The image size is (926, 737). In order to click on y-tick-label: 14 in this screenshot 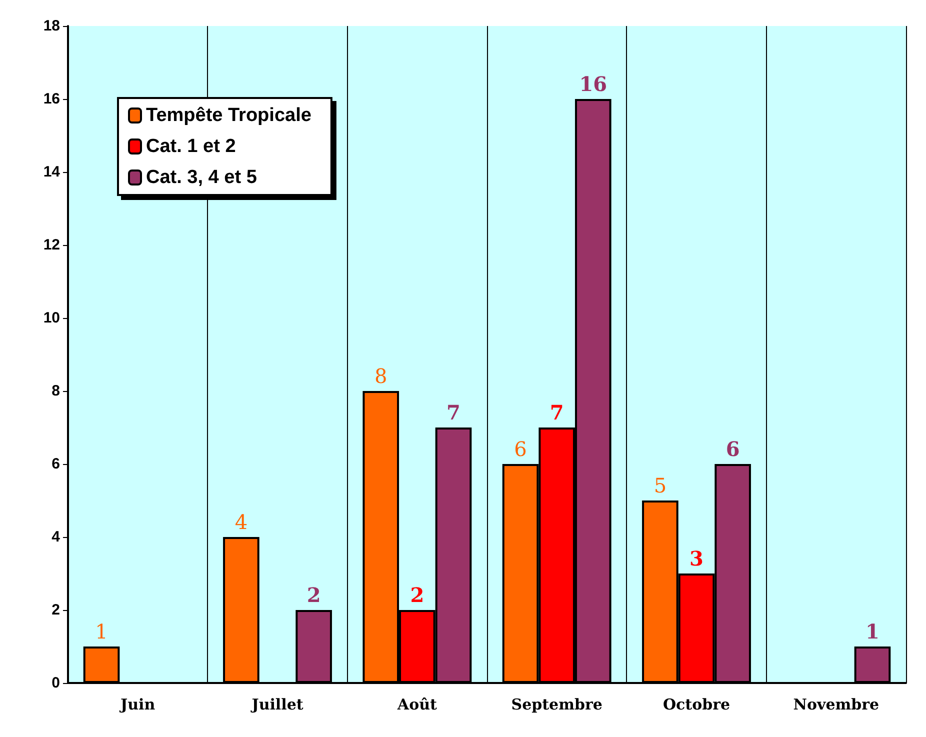, I will do `click(52, 172)`.